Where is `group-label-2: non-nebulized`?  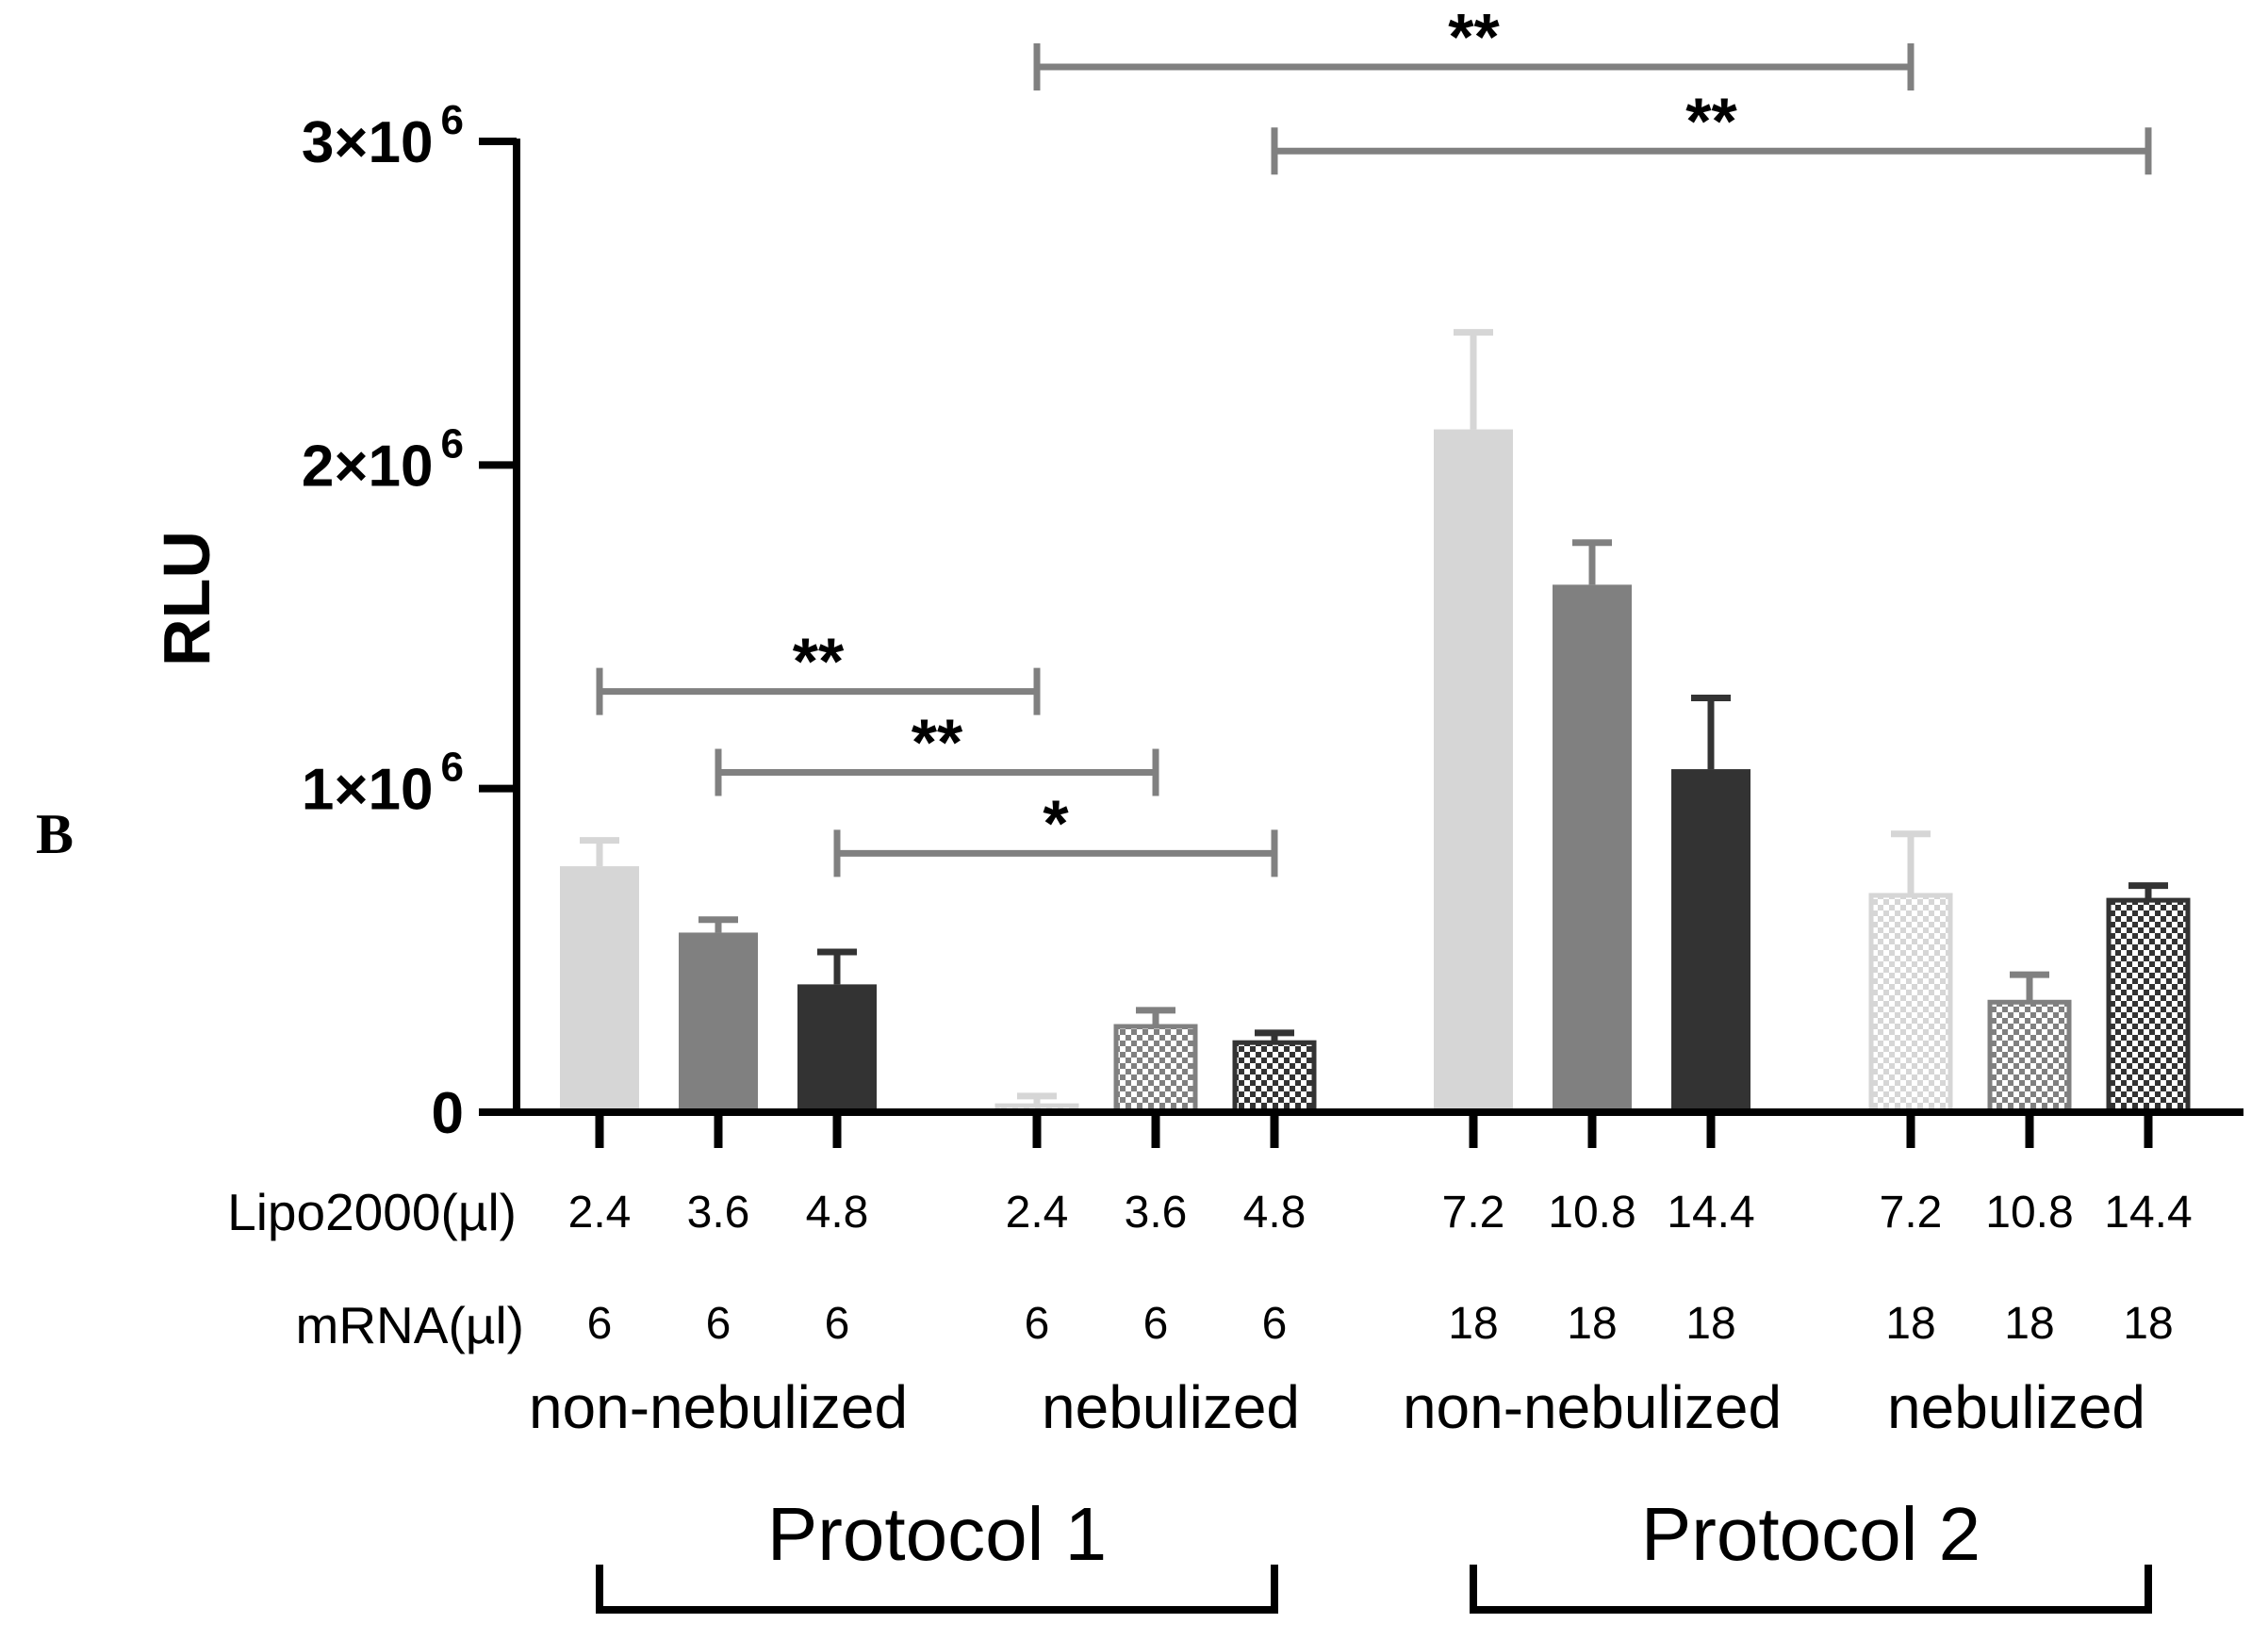
group-label-2: non-nebulized is located at coordinates (1593, 1407).